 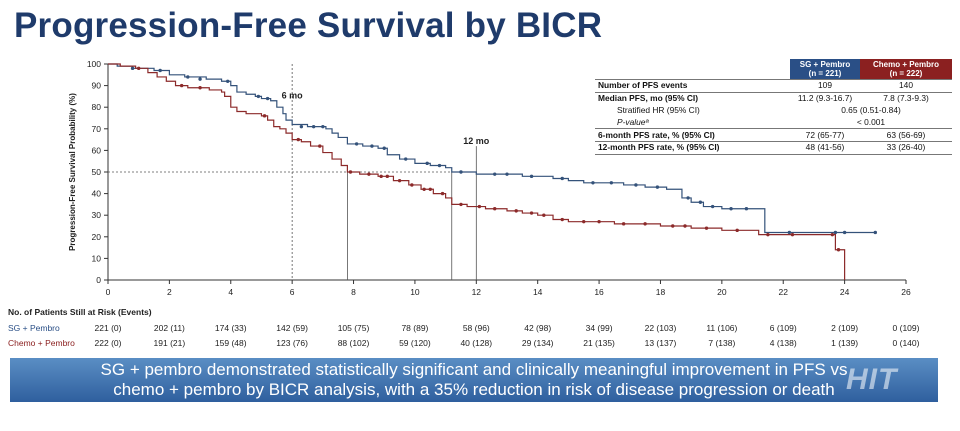 I want to click on y-tick-label: 70, so click(x=97, y=129).